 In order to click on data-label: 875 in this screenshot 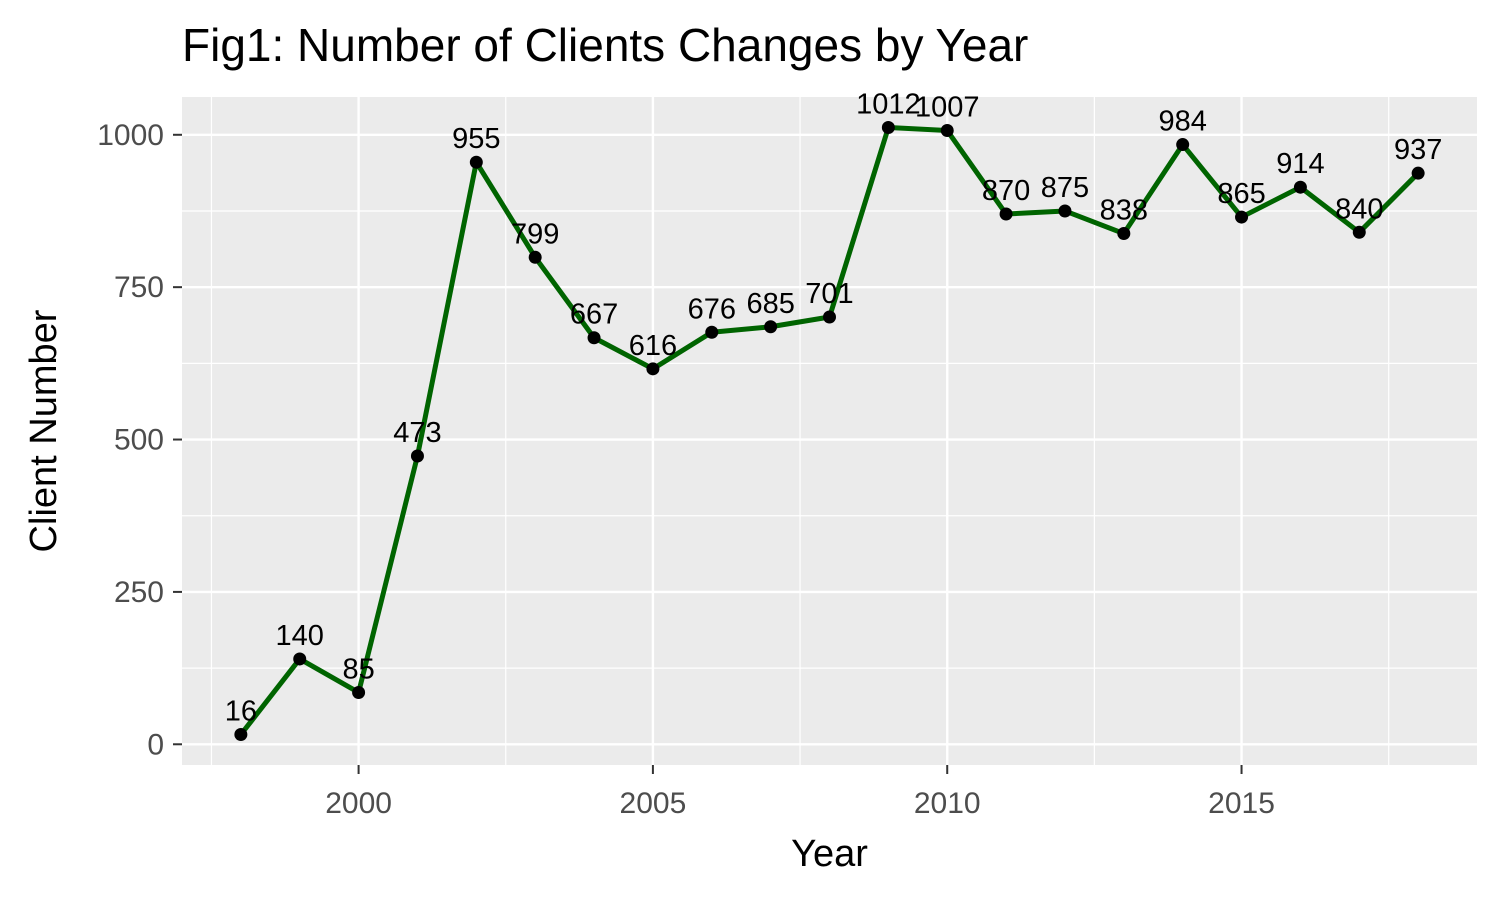, I will do `click(1065, 188)`.